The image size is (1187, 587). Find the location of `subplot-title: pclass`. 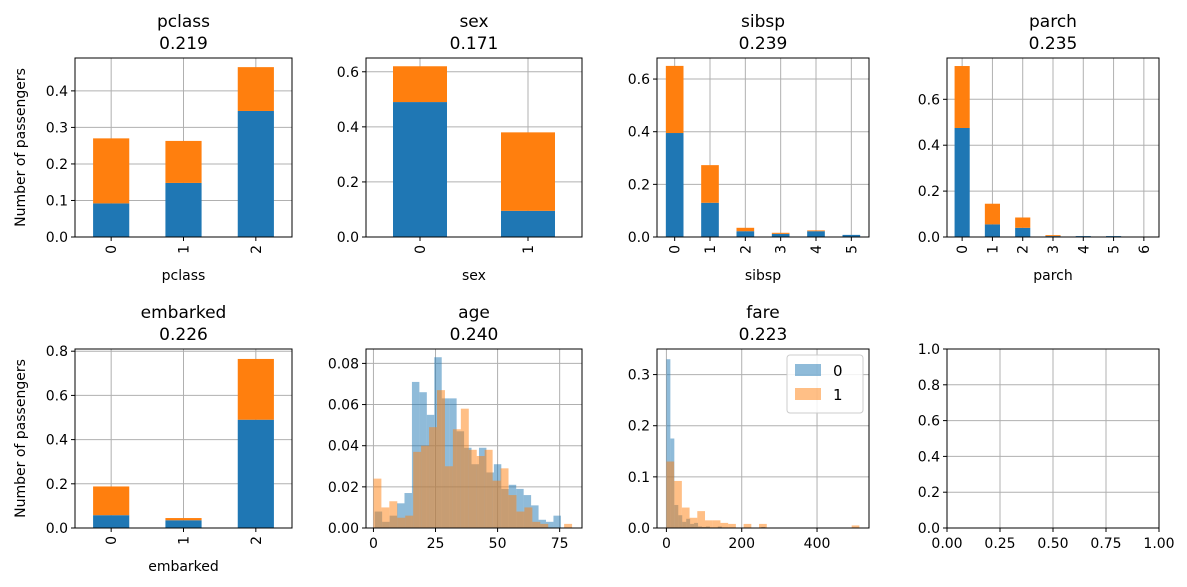

subplot-title: pclass is located at coordinates (183, 22).